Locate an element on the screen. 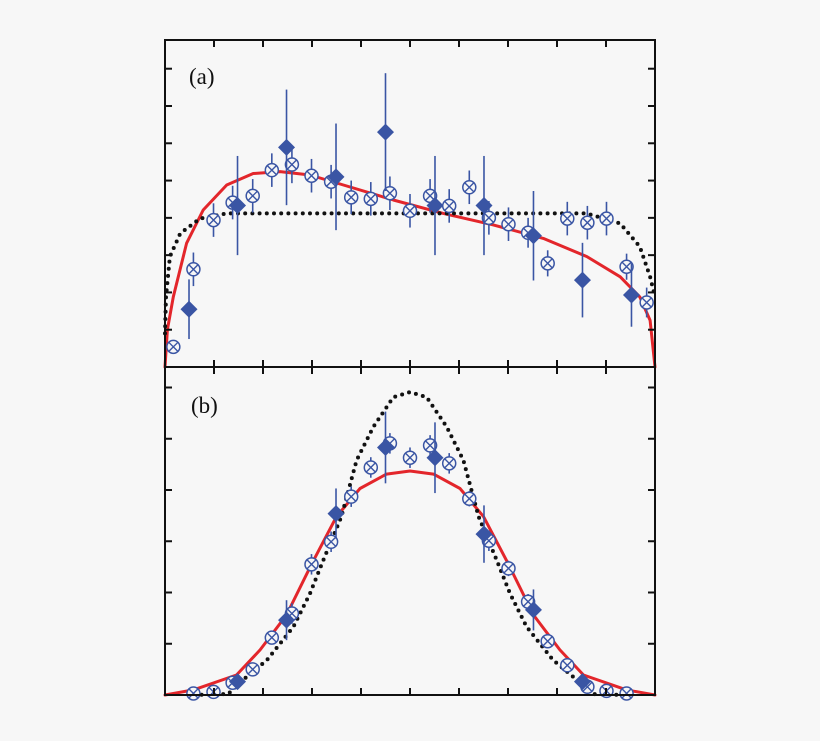  panel-b-label: (b) is located at coordinates (204, 405).